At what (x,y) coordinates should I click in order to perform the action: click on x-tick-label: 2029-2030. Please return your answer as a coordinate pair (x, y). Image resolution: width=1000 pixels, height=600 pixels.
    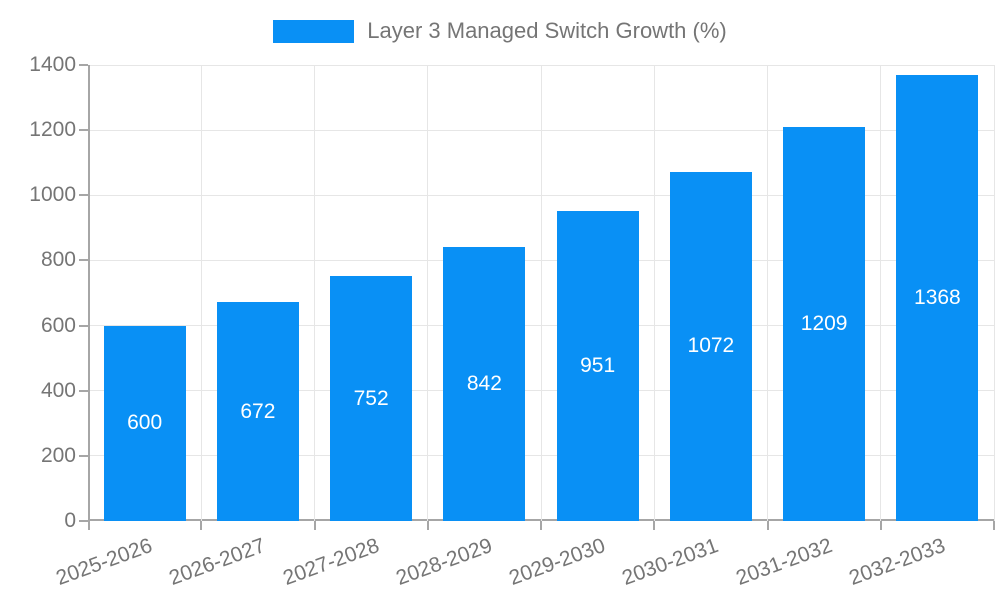
    Looking at the image, I should click on (557, 562).